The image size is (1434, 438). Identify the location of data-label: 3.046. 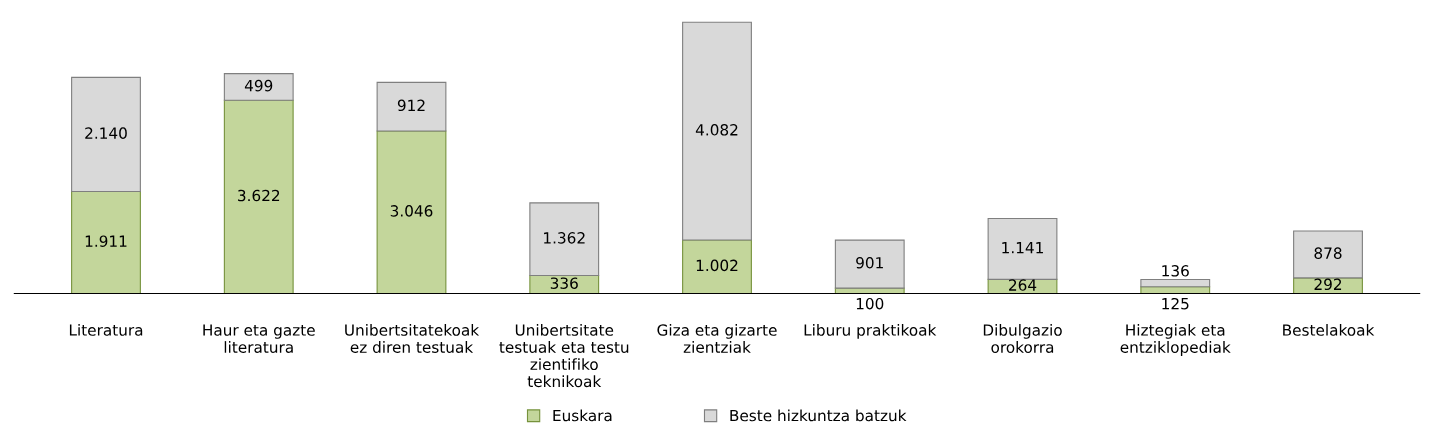
(411, 211).